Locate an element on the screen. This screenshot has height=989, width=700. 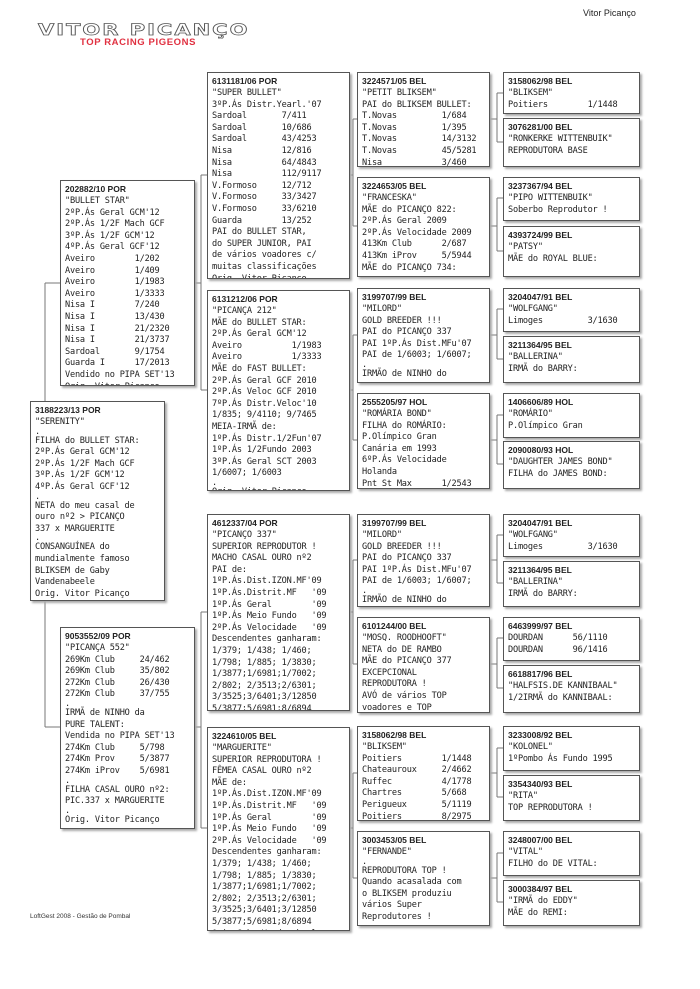
card-line: 2/802; 2/3513;2/6301; is located at coordinates (264, 898).